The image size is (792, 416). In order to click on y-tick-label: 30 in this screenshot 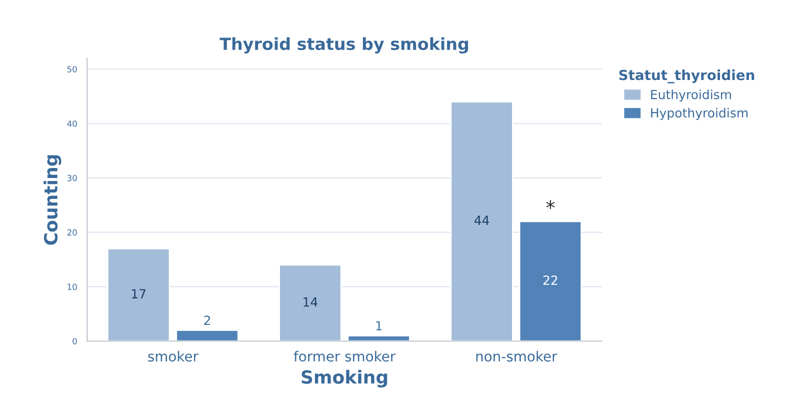, I will do `click(72, 178)`.